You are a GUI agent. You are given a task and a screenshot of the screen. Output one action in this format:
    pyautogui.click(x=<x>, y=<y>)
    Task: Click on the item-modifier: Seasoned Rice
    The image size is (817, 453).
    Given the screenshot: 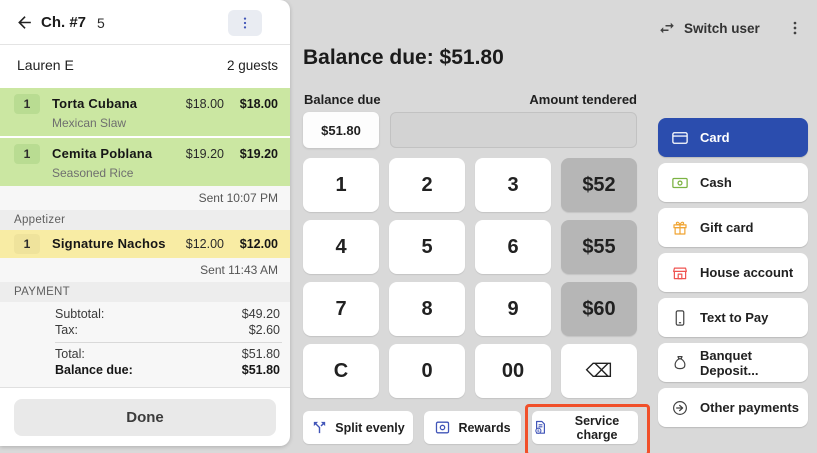 What is the action you would take?
    pyautogui.click(x=93, y=173)
    